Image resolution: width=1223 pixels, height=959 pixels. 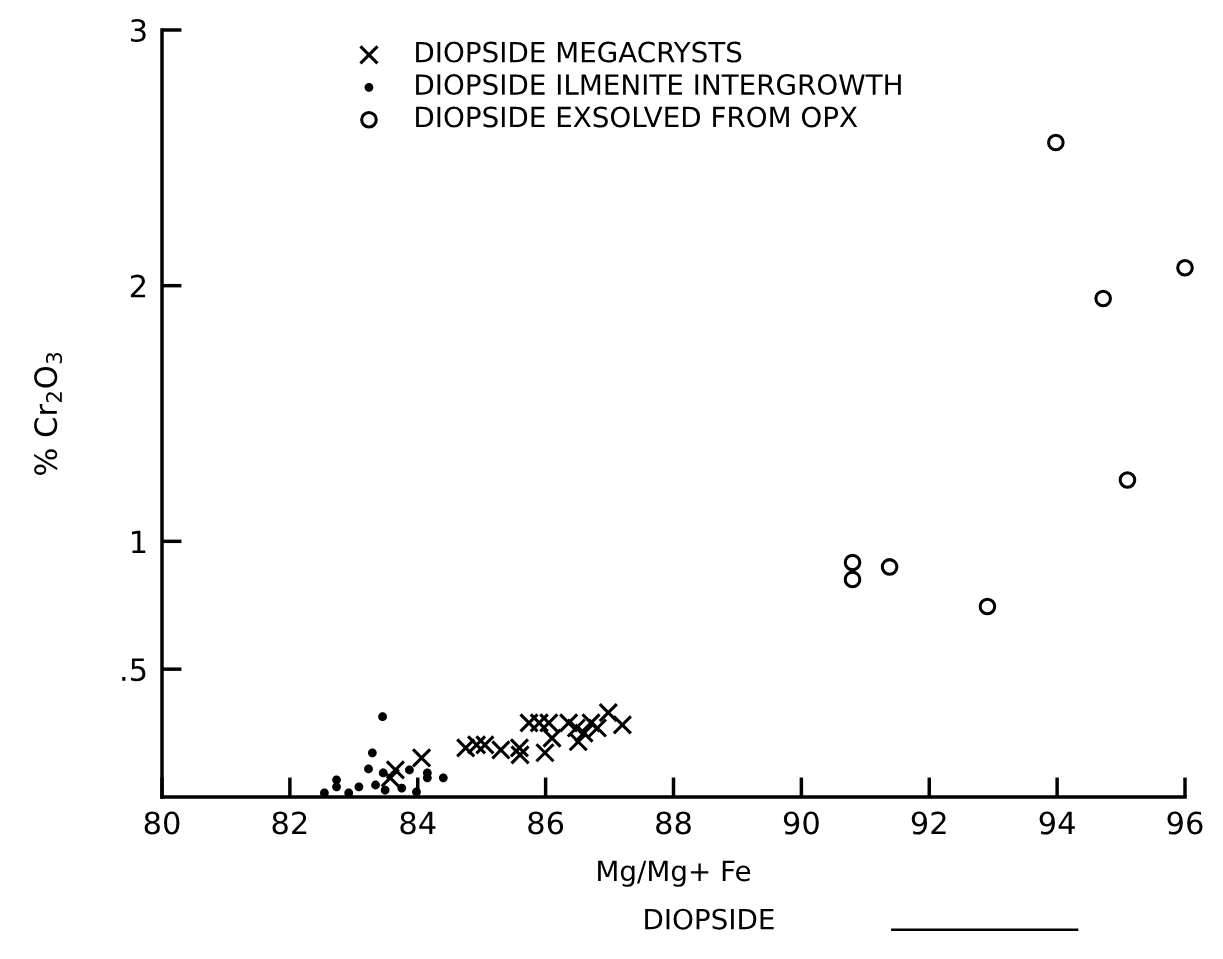 What do you see at coordinates (801, 823) in the screenshot?
I see `x-tick-label: 90` at bounding box center [801, 823].